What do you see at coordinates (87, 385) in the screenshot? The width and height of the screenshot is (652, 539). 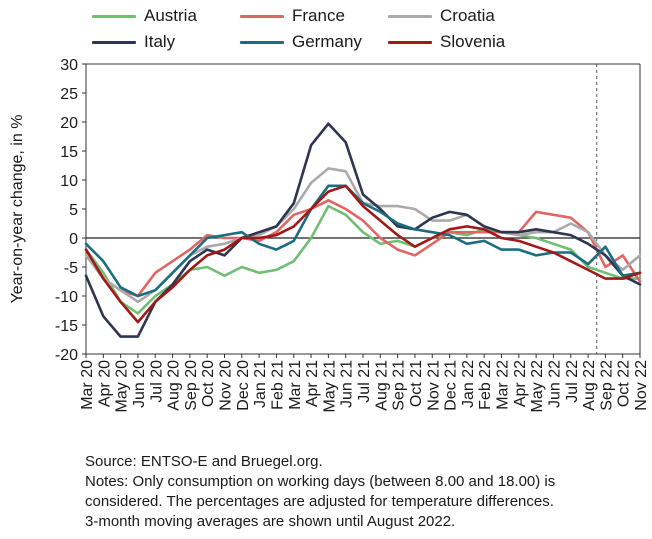 I see `x-tick-label: Mar 20` at bounding box center [87, 385].